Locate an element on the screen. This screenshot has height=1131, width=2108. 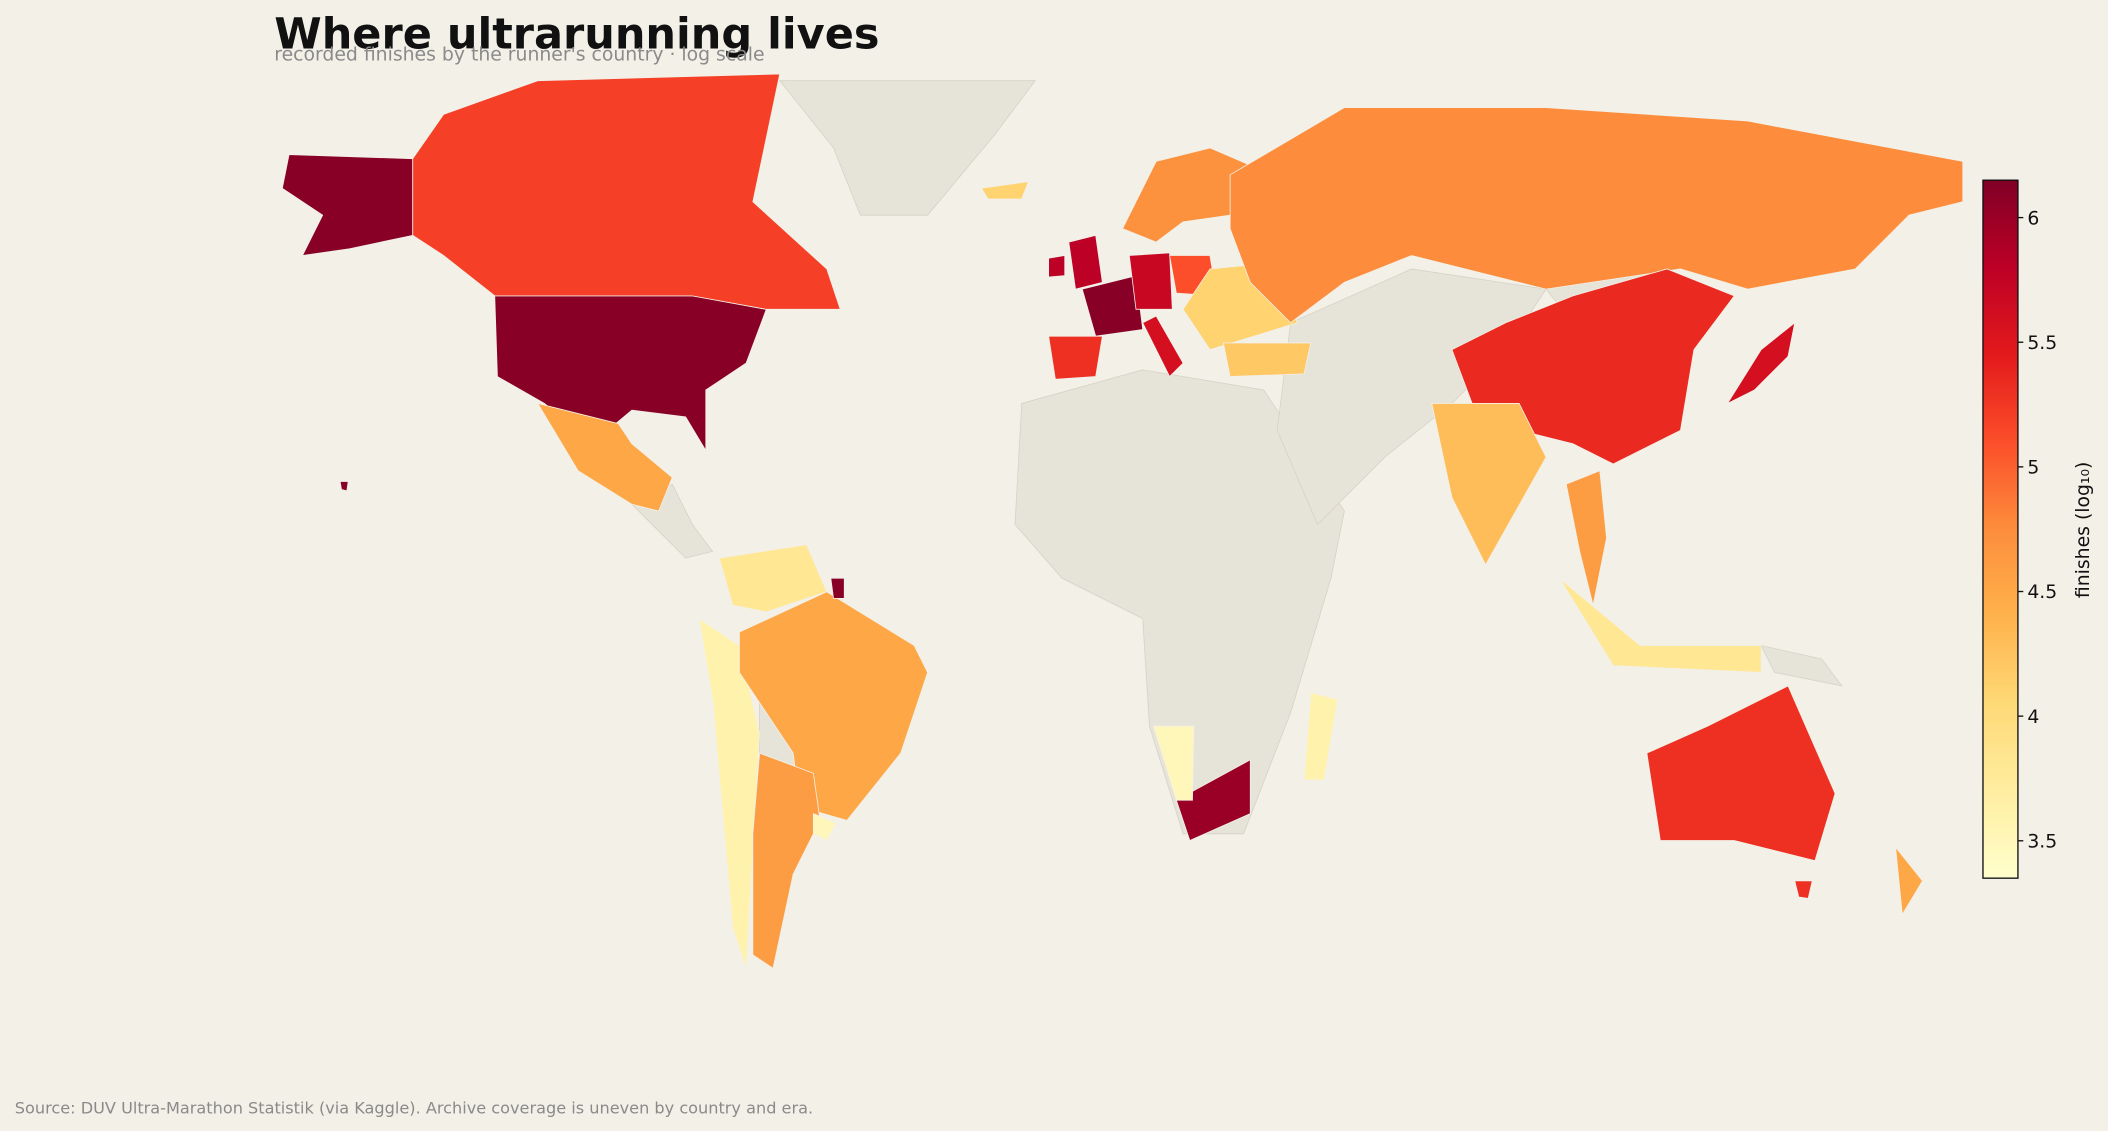
colorbar: 3.5 4 4.5 5 5.5 6 is located at coordinates (2019, 529).